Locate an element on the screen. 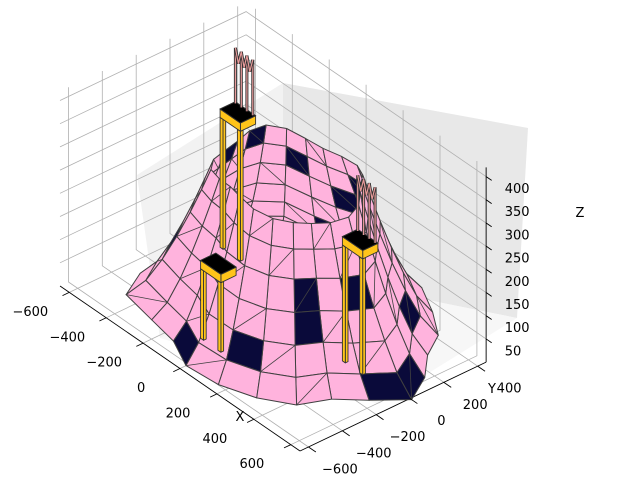 This screenshot has height=480, width=640. chair-right-back-crest-fill is located at coordinates (366, 187).